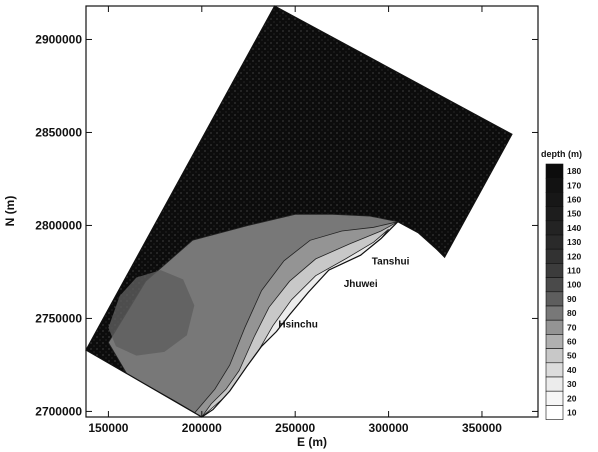 The width and height of the screenshot is (598, 452). I want to click on x-tick-label: 350000, so click(482, 428).